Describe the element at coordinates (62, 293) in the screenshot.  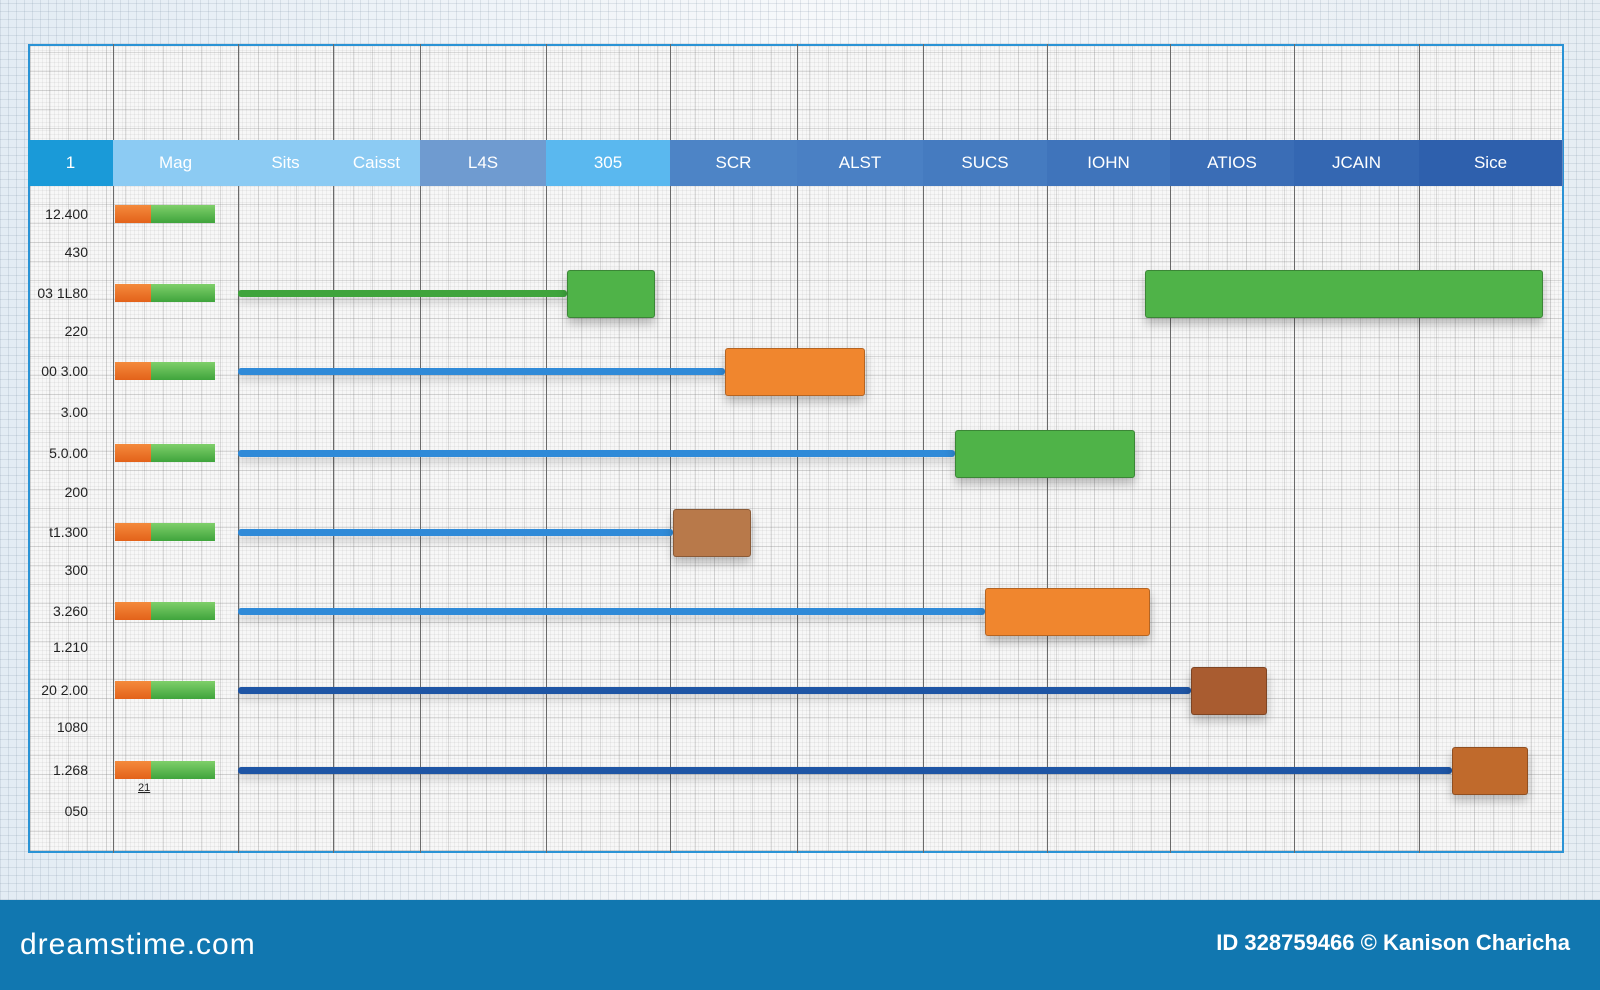
I see `row-label: 03 1L80` at that location.